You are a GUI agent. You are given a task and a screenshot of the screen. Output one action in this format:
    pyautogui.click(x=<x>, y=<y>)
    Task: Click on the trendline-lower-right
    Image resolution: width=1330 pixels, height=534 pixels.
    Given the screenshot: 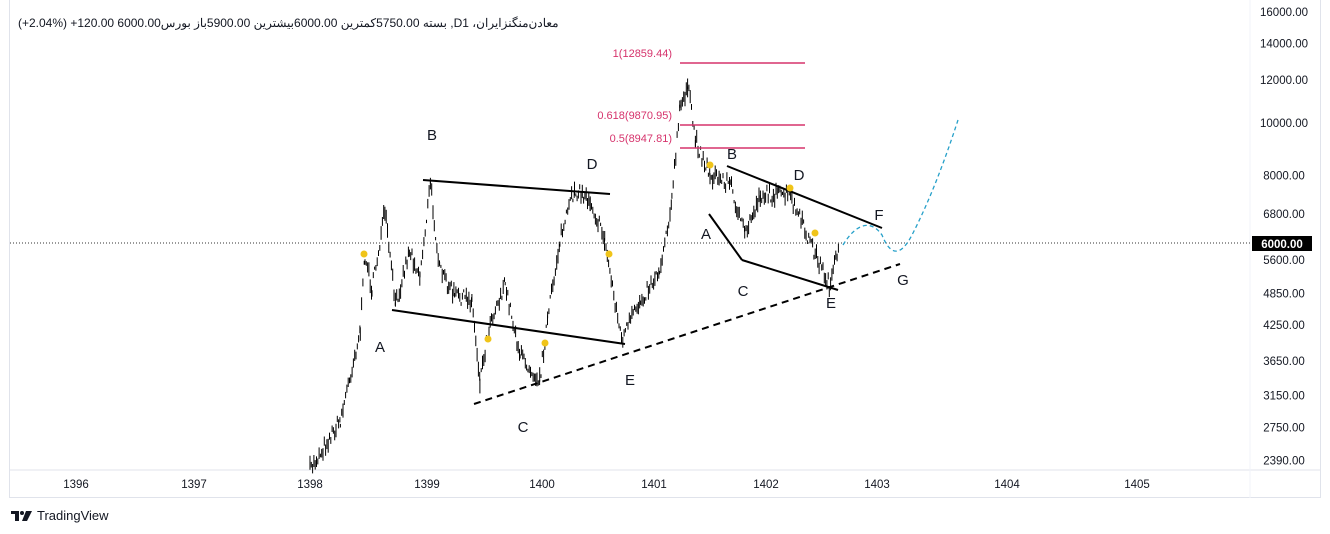 What is the action you would take?
    pyautogui.click(x=790, y=275)
    